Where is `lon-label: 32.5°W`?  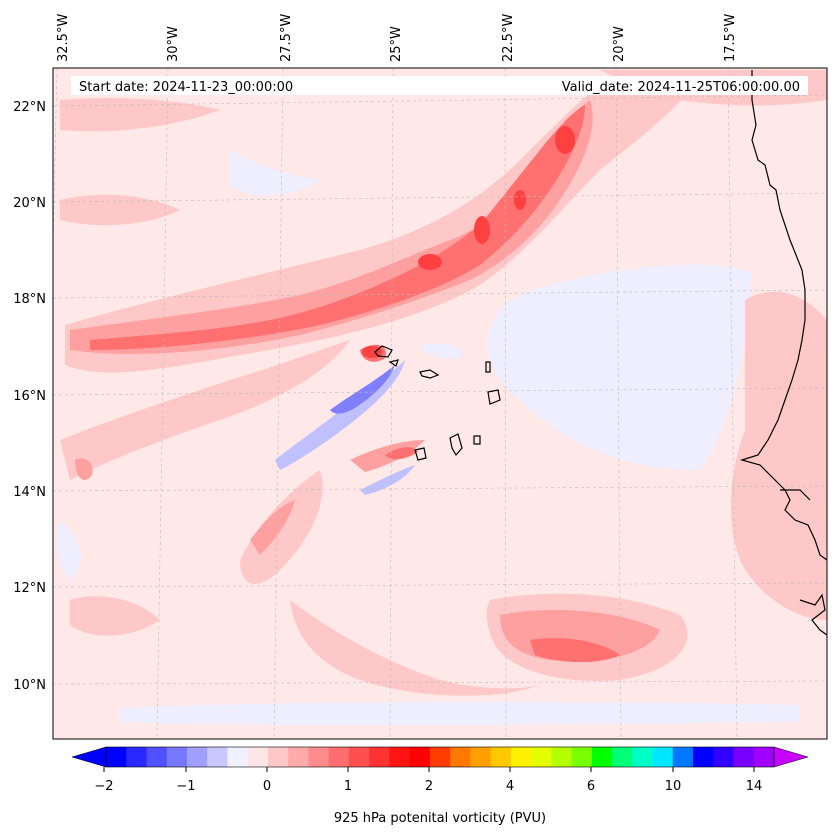 lon-label: 32.5°W is located at coordinates (63, 38).